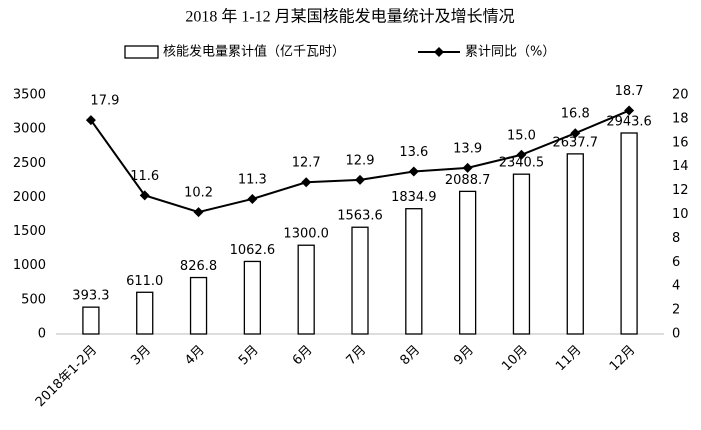 The image size is (701, 430). What do you see at coordinates (680, 190) in the screenshot?
I see `y2-tick-label: 12` at bounding box center [680, 190].